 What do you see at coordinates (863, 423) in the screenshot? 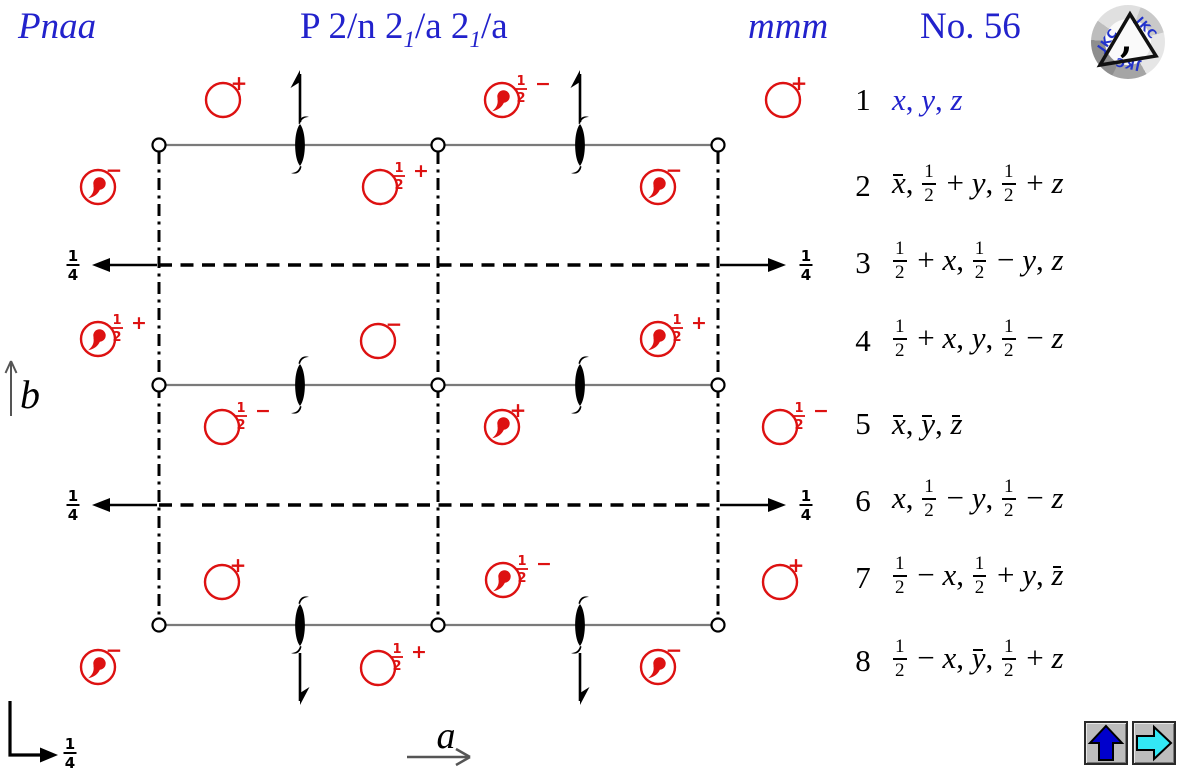
I see `operation-number: 5` at bounding box center [863, 423].